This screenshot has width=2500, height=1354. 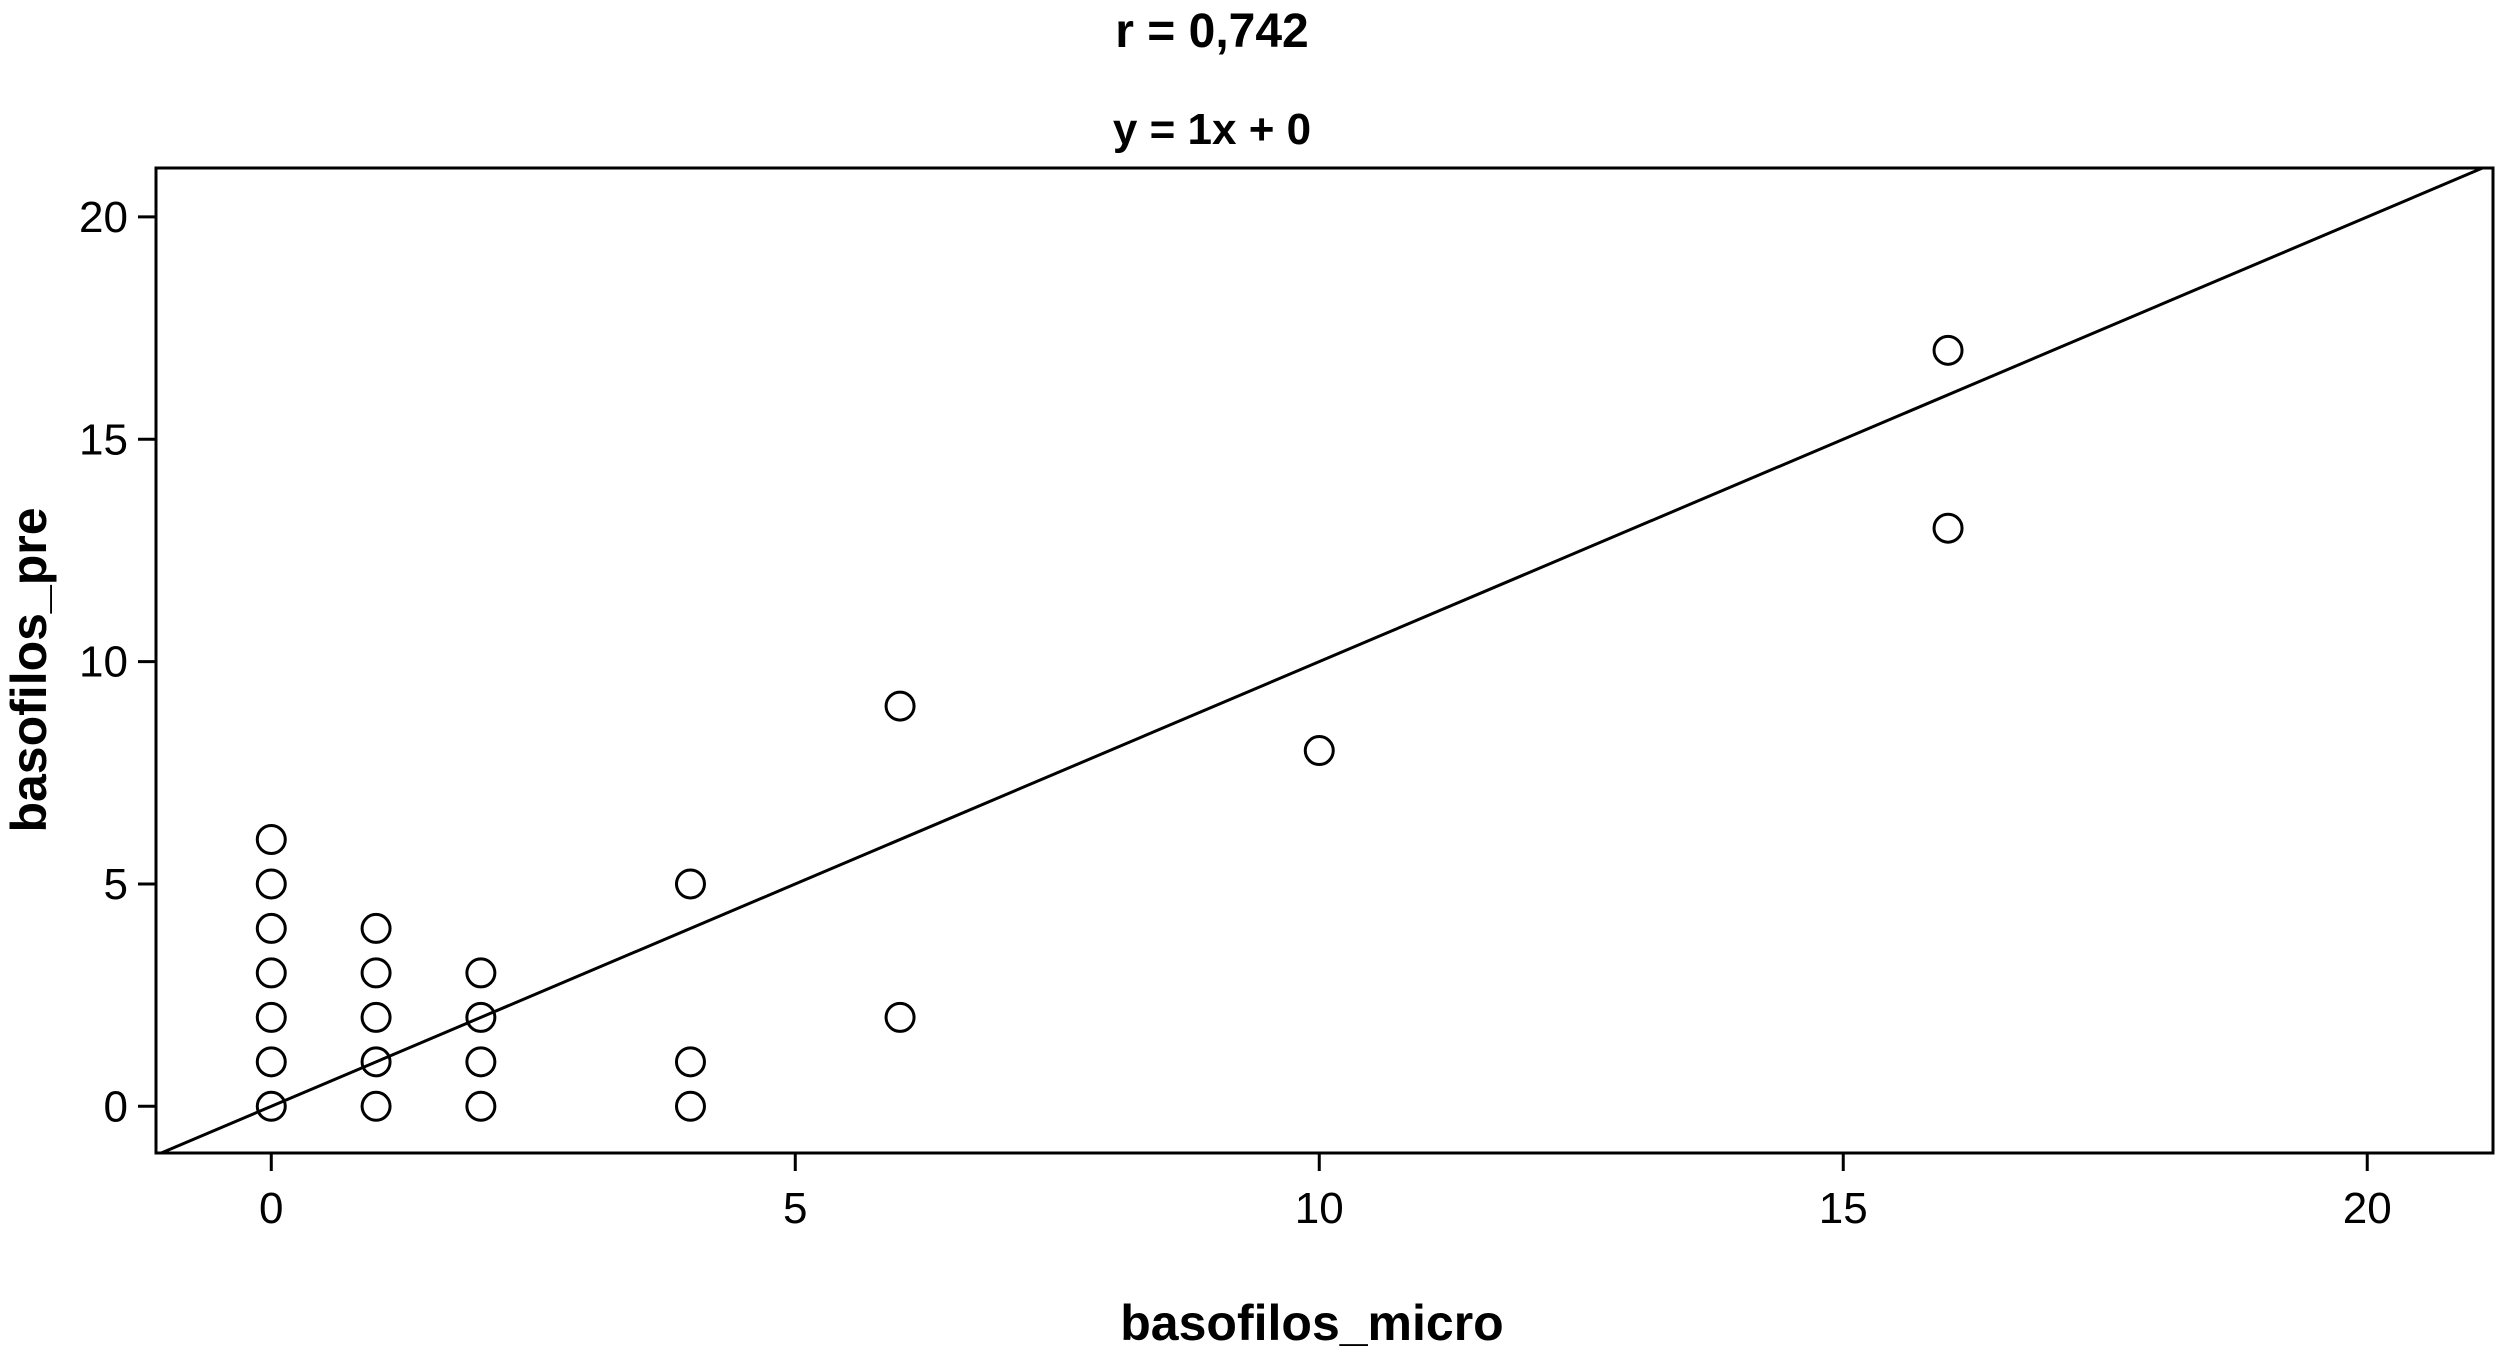 I want to click on x-tick-label: 20, so click(x=2367, y=1208).